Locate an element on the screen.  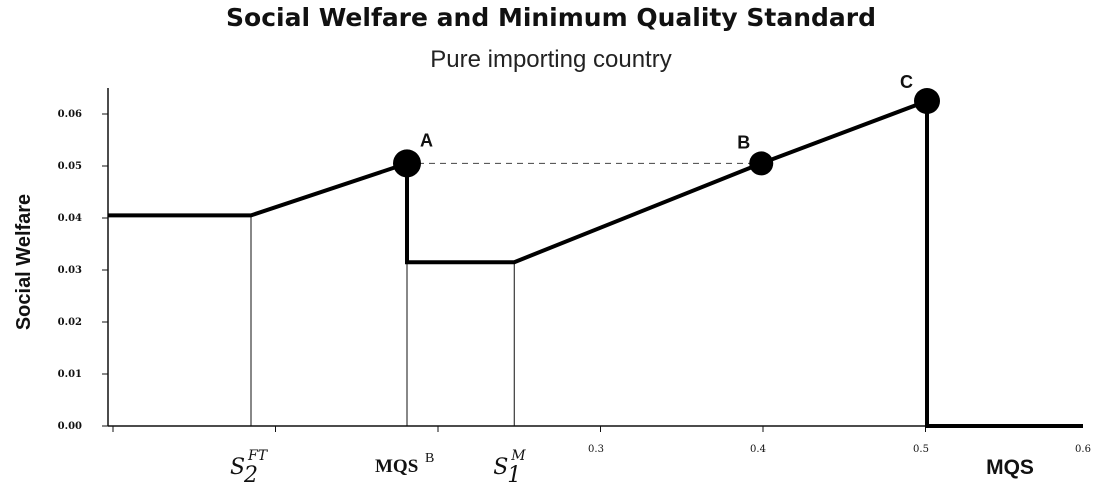
y-tick-label: 0.01 is located at coordinates (70, 374).